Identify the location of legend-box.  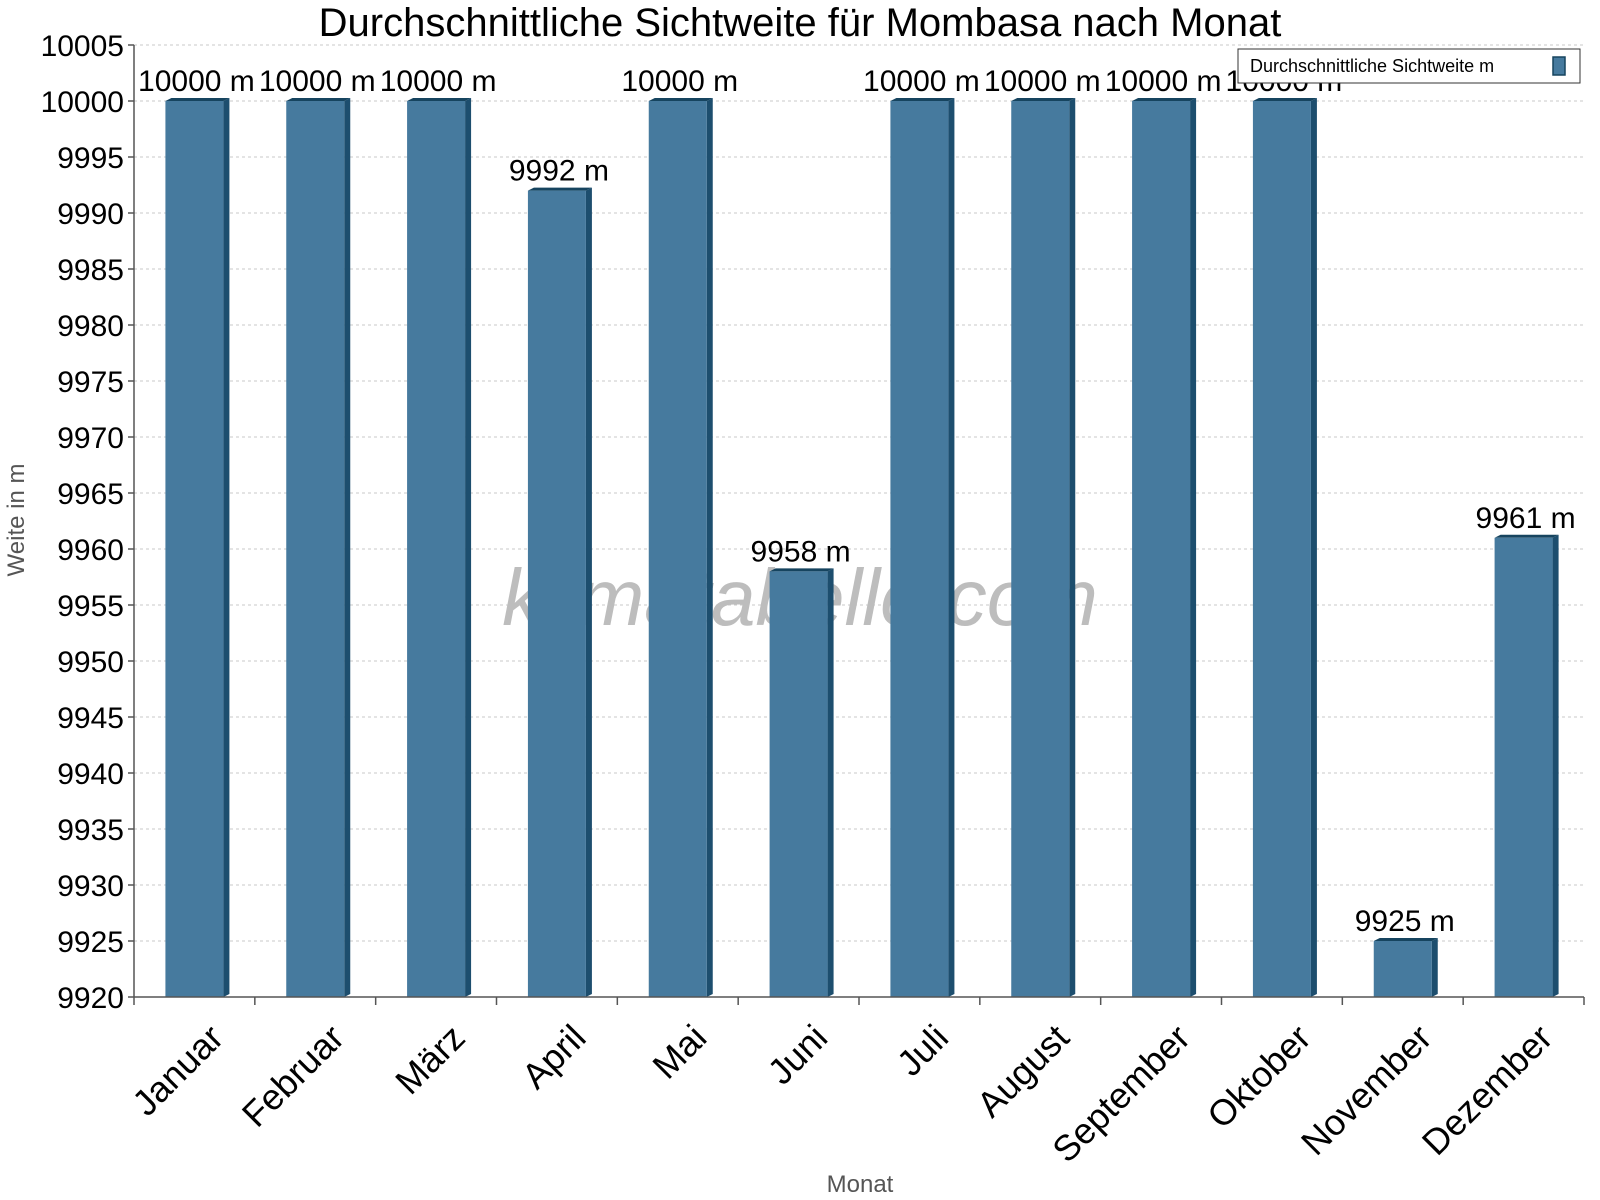
(1409, 66).